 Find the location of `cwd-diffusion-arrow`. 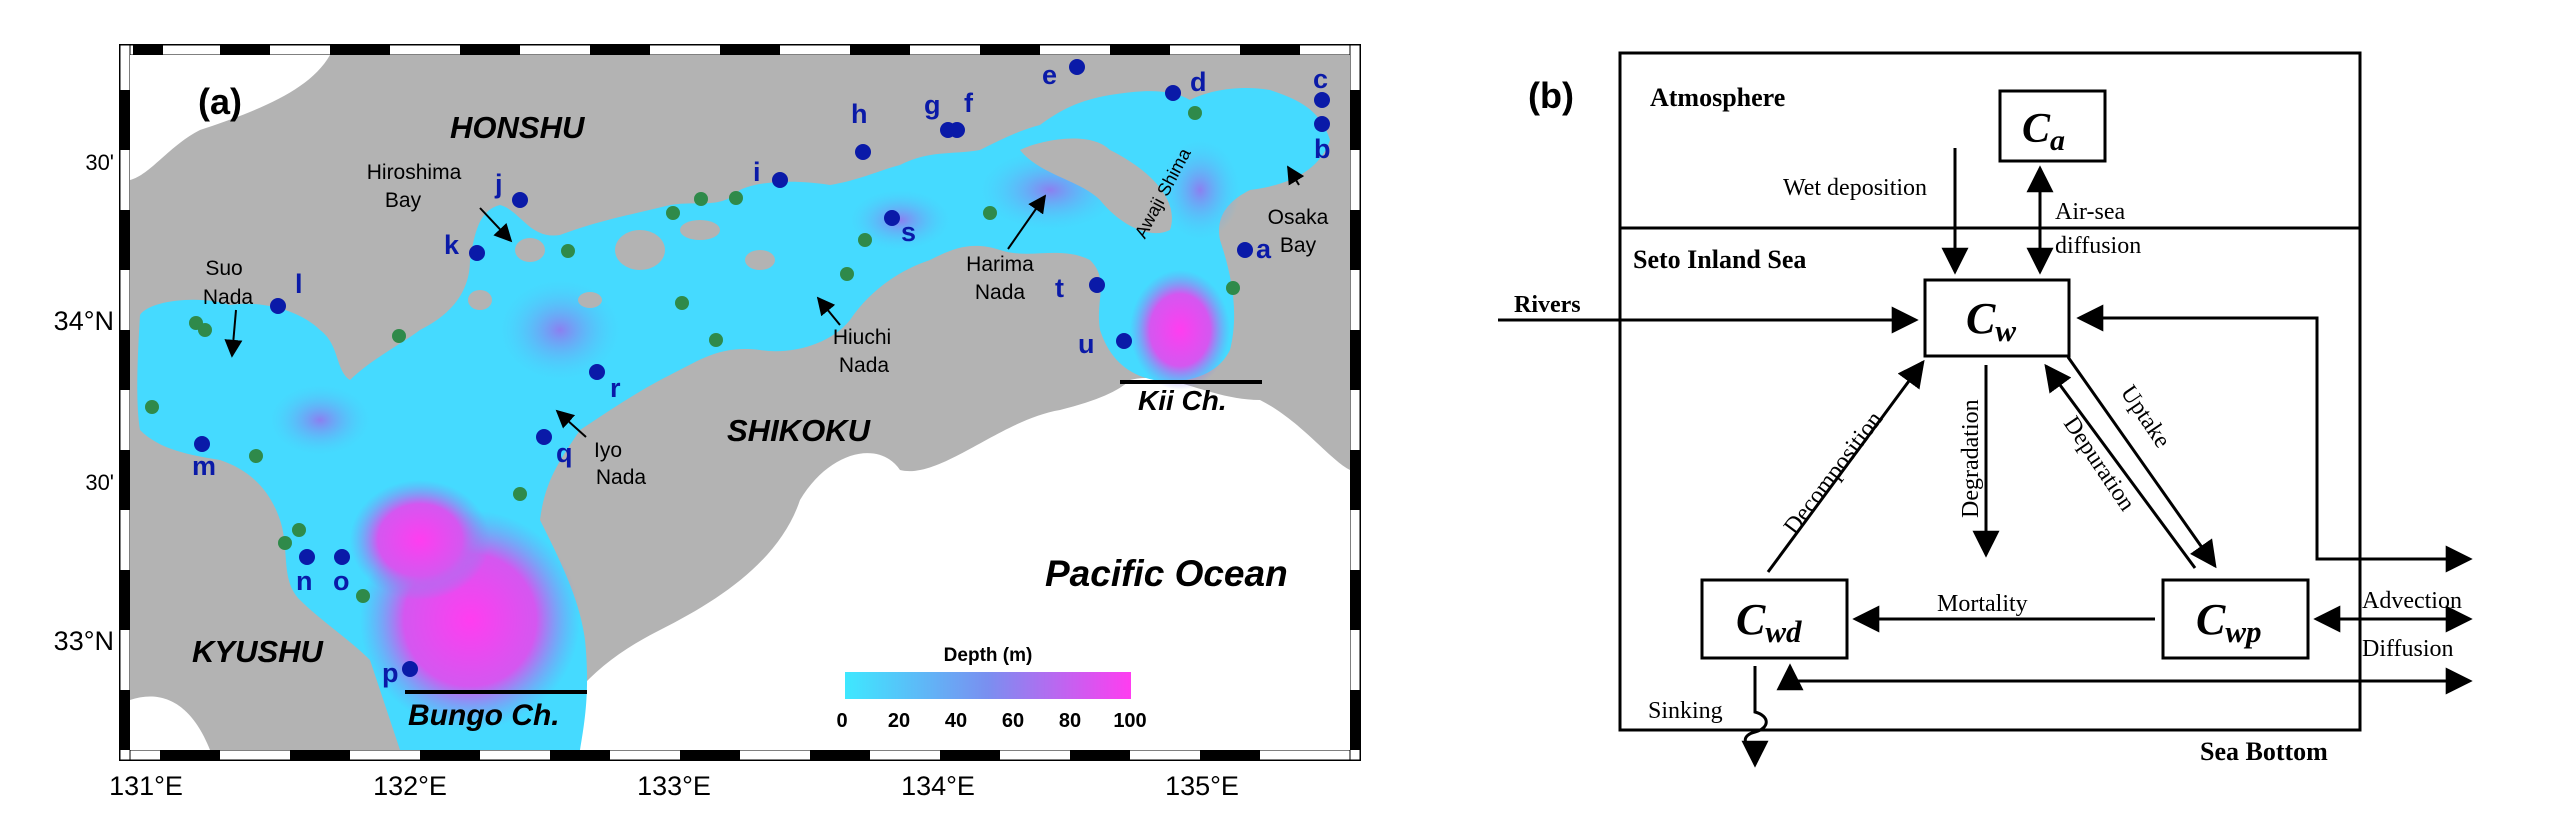

cwd-diffusion-arrow is located at coordinates (2124, 679).